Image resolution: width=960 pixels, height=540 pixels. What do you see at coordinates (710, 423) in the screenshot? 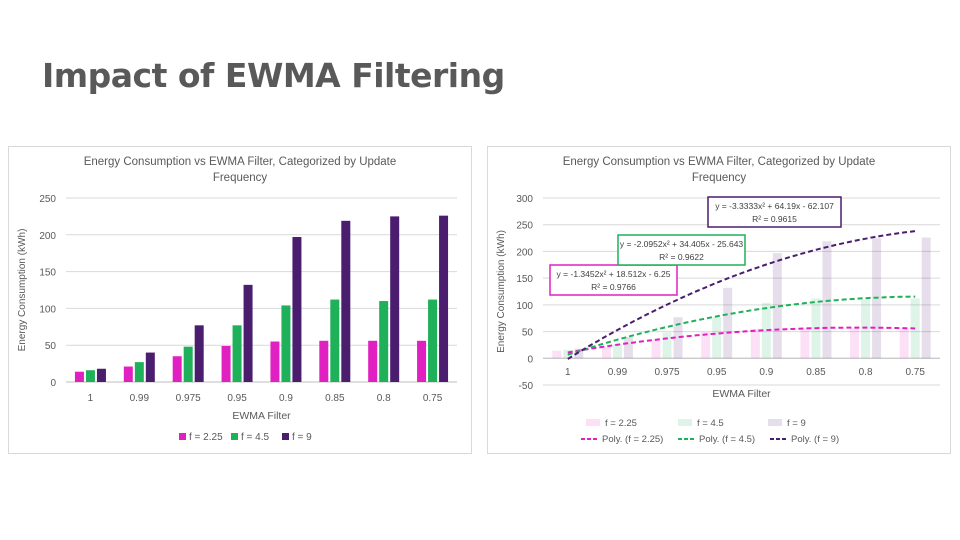
I see `legend-label: f = 4.5` at bounding box center [710, 423].